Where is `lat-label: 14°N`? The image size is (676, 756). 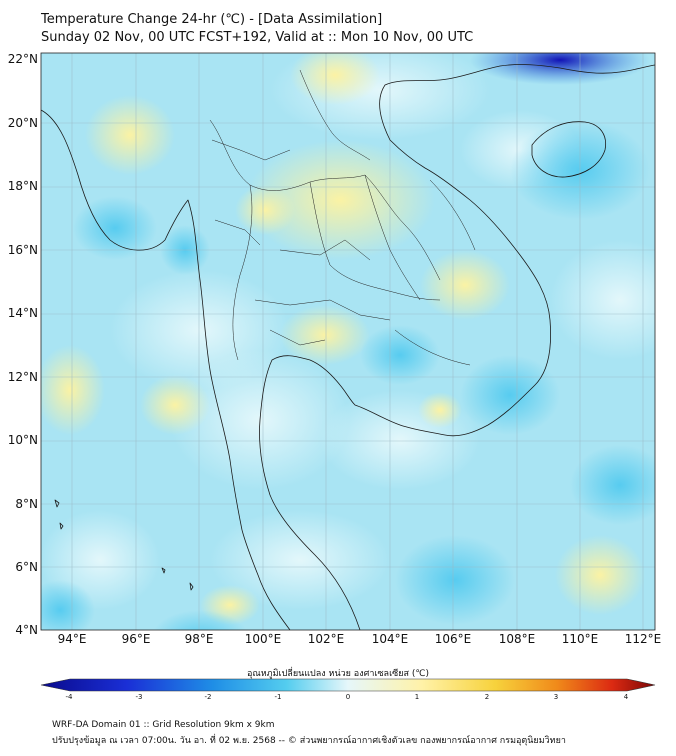 lat-label: 14°N is located at coordinates (22, 313).